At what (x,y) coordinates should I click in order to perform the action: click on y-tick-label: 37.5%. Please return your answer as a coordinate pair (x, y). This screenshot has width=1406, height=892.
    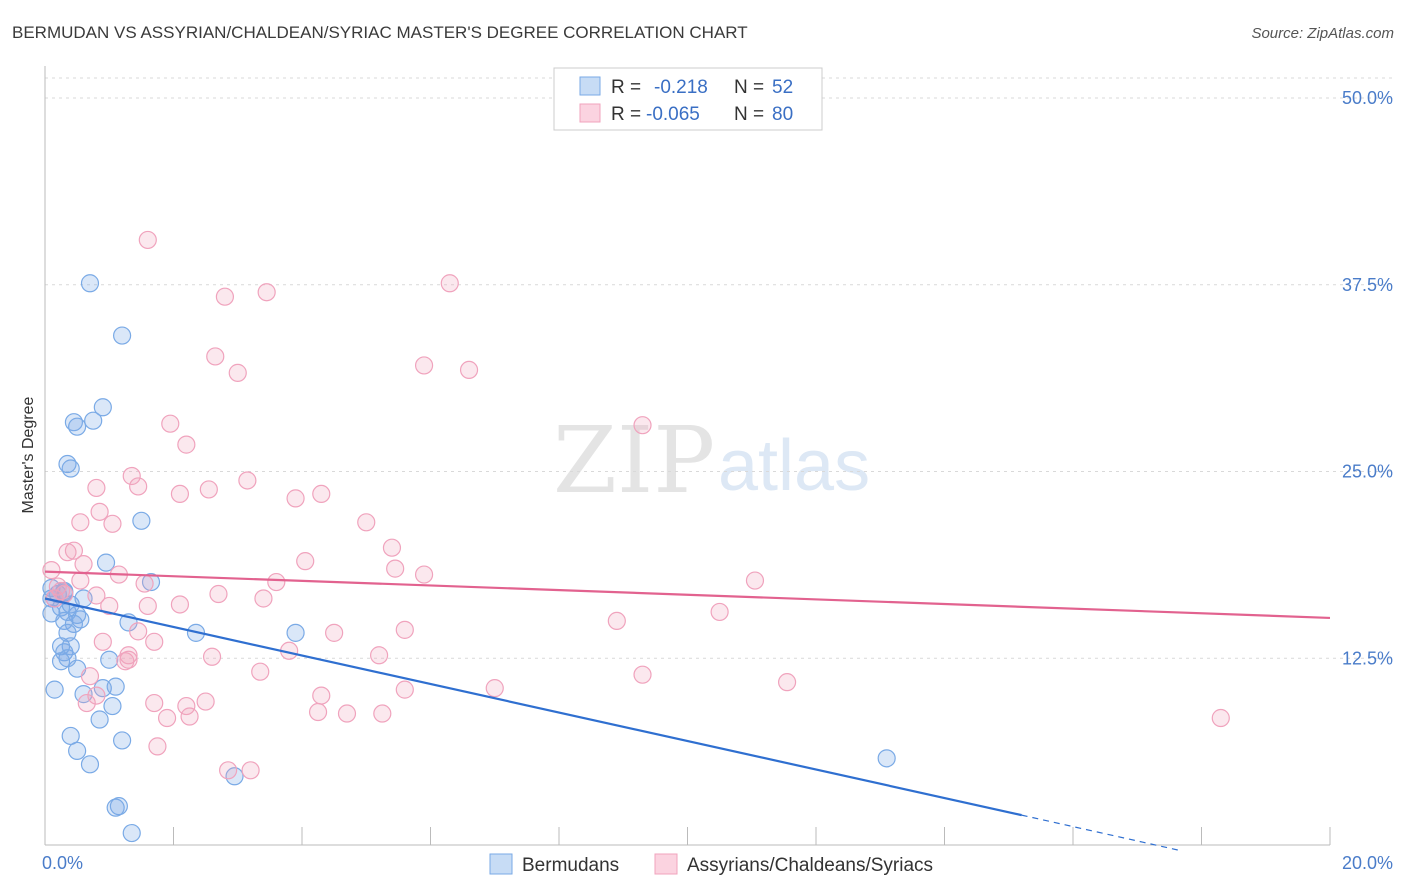
    Looking at the image, I should click on (1367, 285).